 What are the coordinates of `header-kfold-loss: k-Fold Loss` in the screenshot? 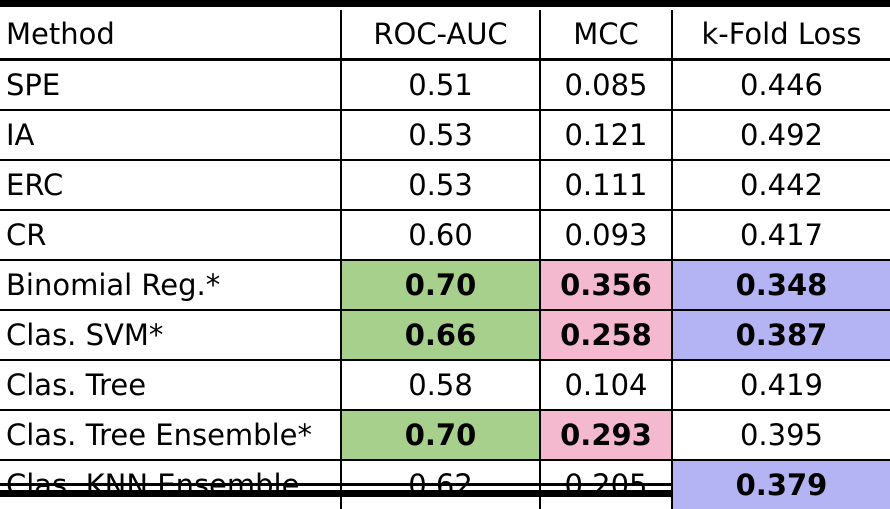 It's located at (780, 34).